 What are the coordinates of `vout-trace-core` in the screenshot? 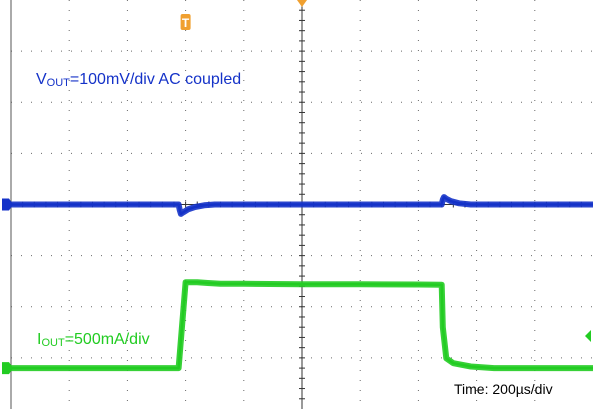 It's located at (302, 205).